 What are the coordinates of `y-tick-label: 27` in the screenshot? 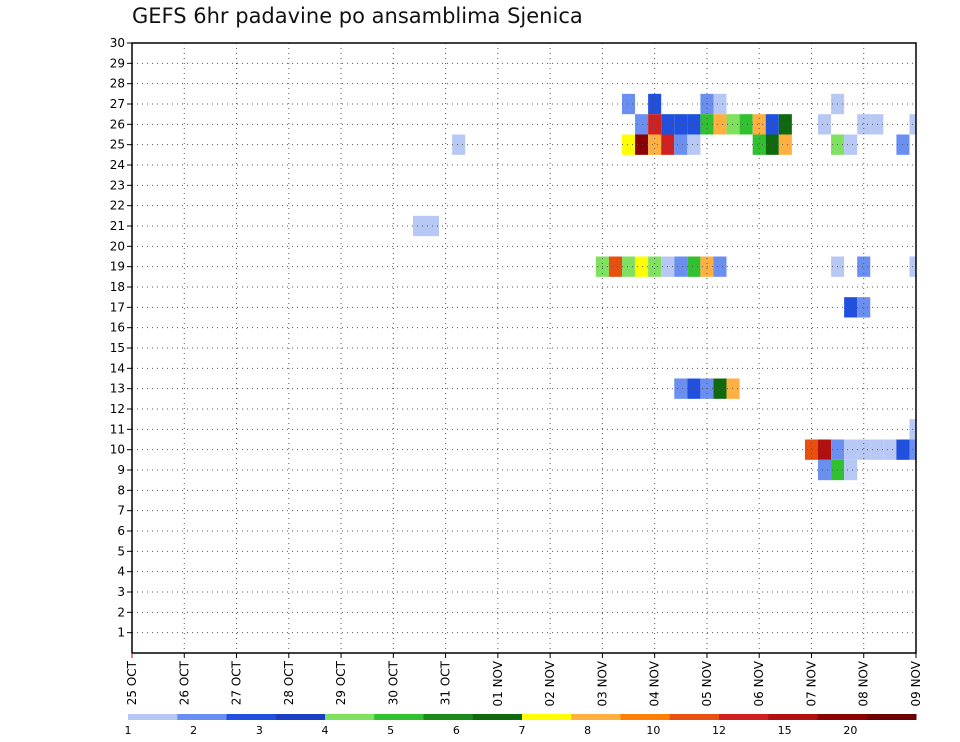 It's located at (117, 104).